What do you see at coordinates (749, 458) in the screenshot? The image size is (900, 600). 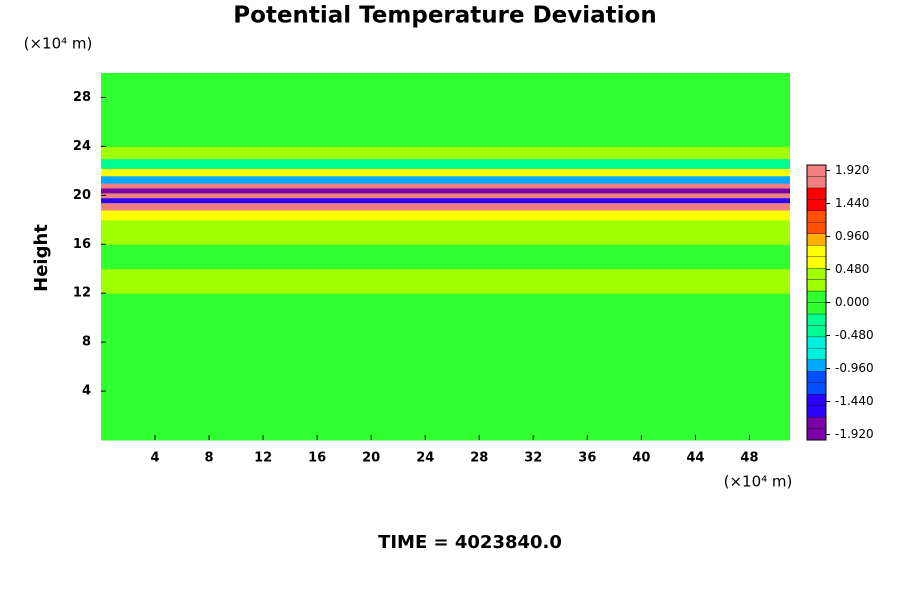 I see `x-tick-label: 48` at bounding box center [749, 458].